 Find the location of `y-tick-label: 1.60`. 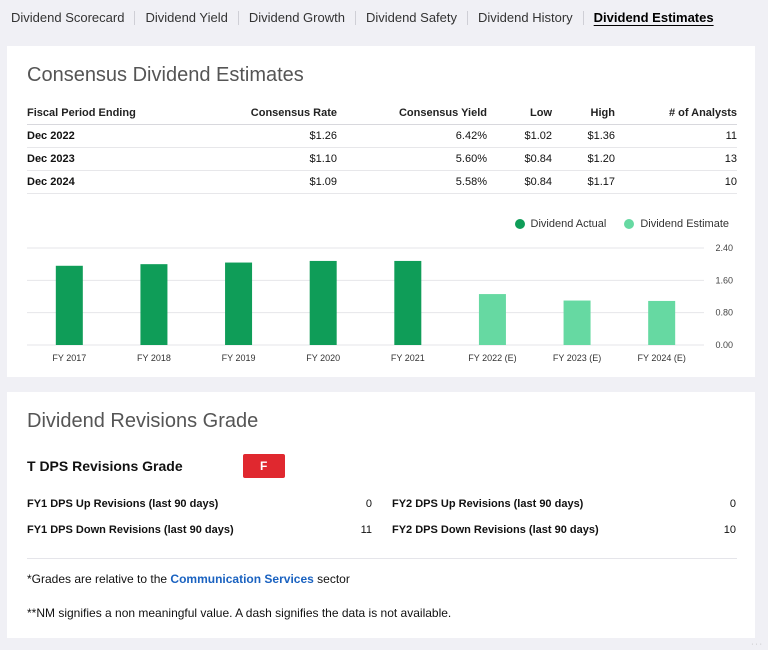

y-tick-label: 1.60 is located at coordinates (724, 280).